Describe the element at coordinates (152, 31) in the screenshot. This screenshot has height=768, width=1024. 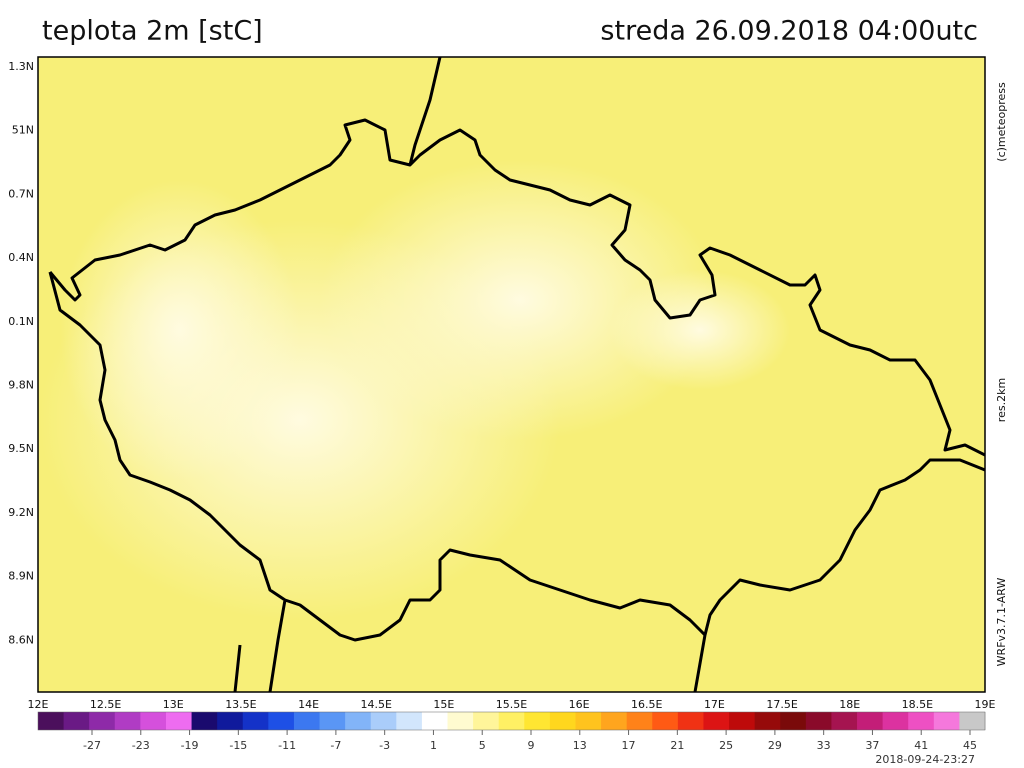
I see `map-title: teplota 2m [stC]` at that location.